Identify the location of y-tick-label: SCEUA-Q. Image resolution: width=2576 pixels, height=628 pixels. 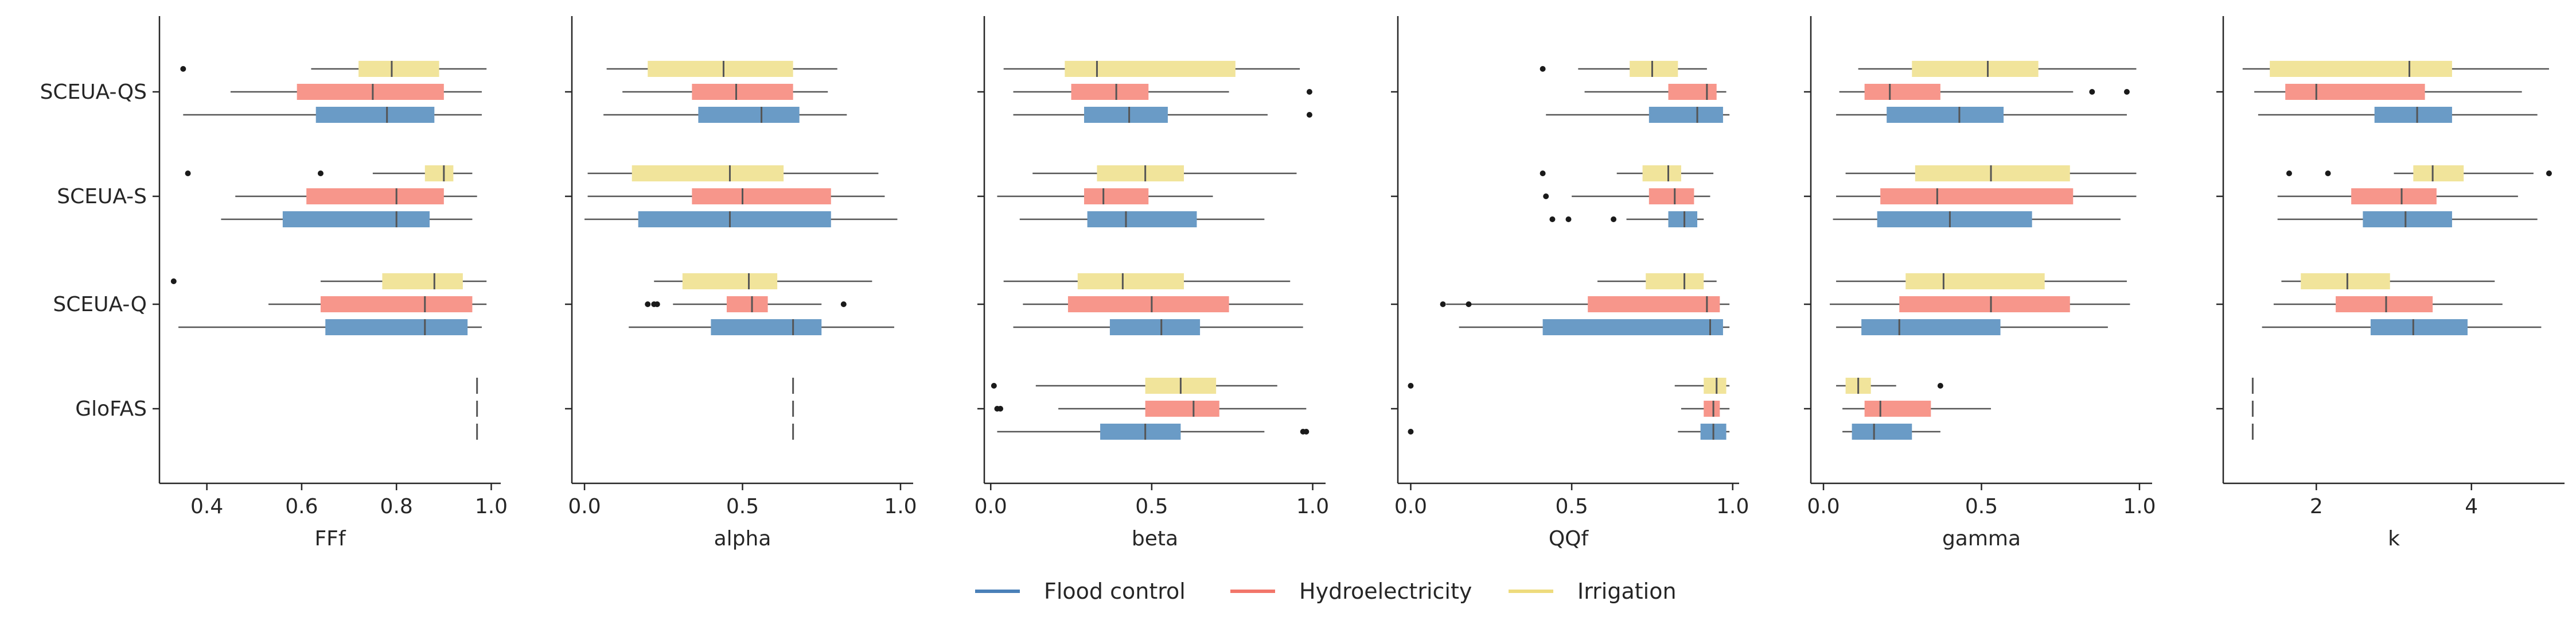
(100, 304).